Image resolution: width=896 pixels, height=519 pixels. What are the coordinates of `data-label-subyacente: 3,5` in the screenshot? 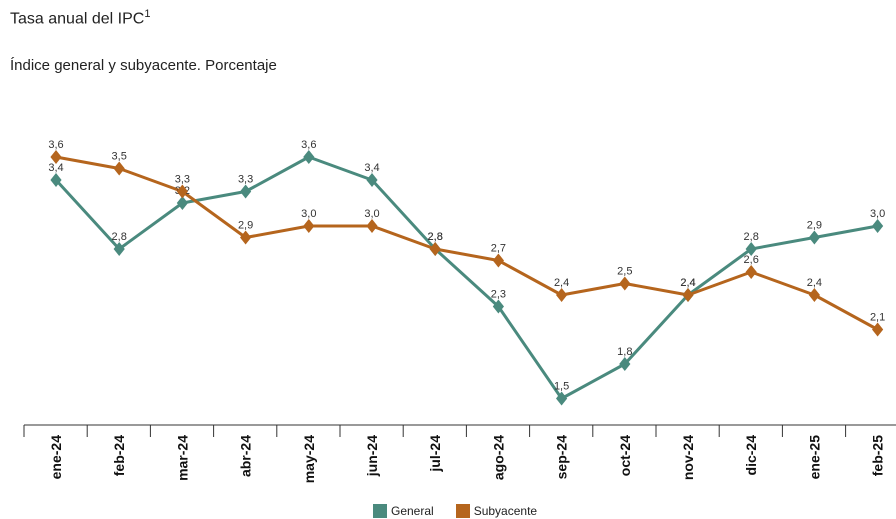 It's located at (119, 157).